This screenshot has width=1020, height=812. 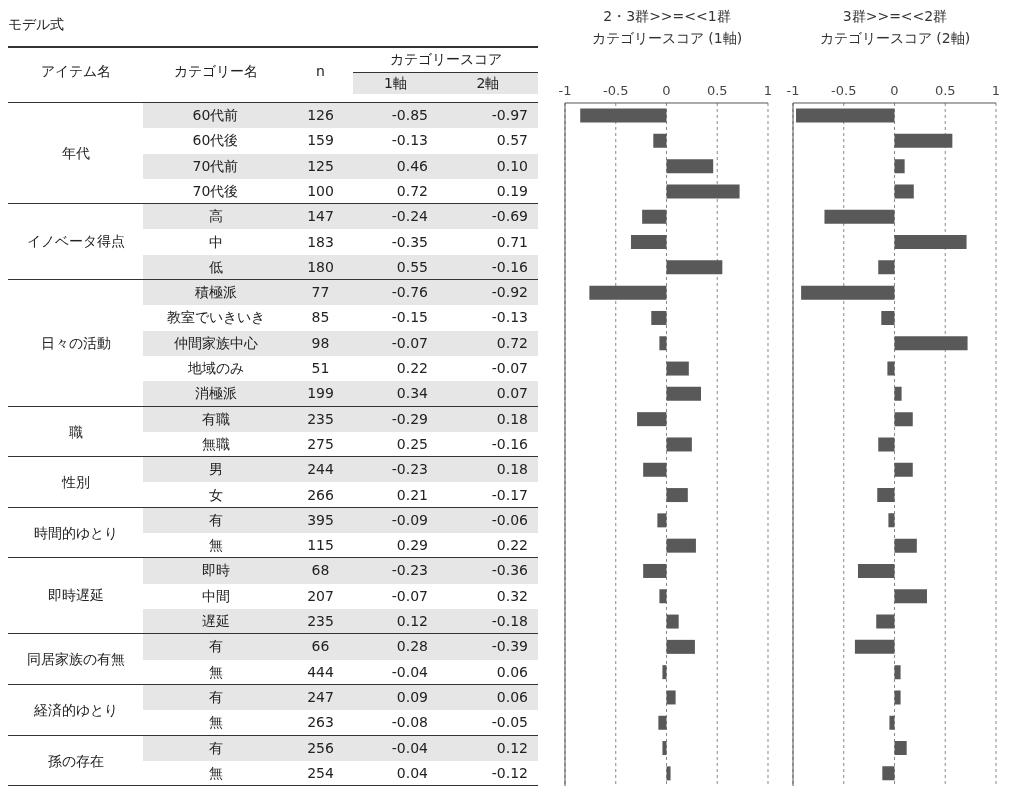 What do you see at coordinates (215, 494) in the screenshot?
I see `category-label: 女` at bounding box center [215, 494].